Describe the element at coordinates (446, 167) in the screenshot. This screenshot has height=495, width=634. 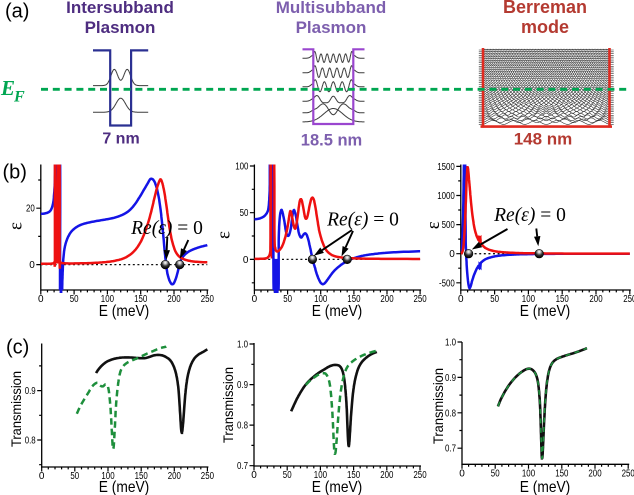
I see `svg-text: 1500` at that location.